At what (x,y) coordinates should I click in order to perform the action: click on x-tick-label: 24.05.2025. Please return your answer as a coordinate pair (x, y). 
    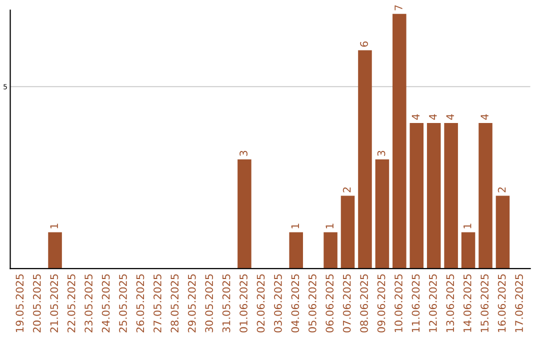
    Looking at the image, I should click on (106, 303).